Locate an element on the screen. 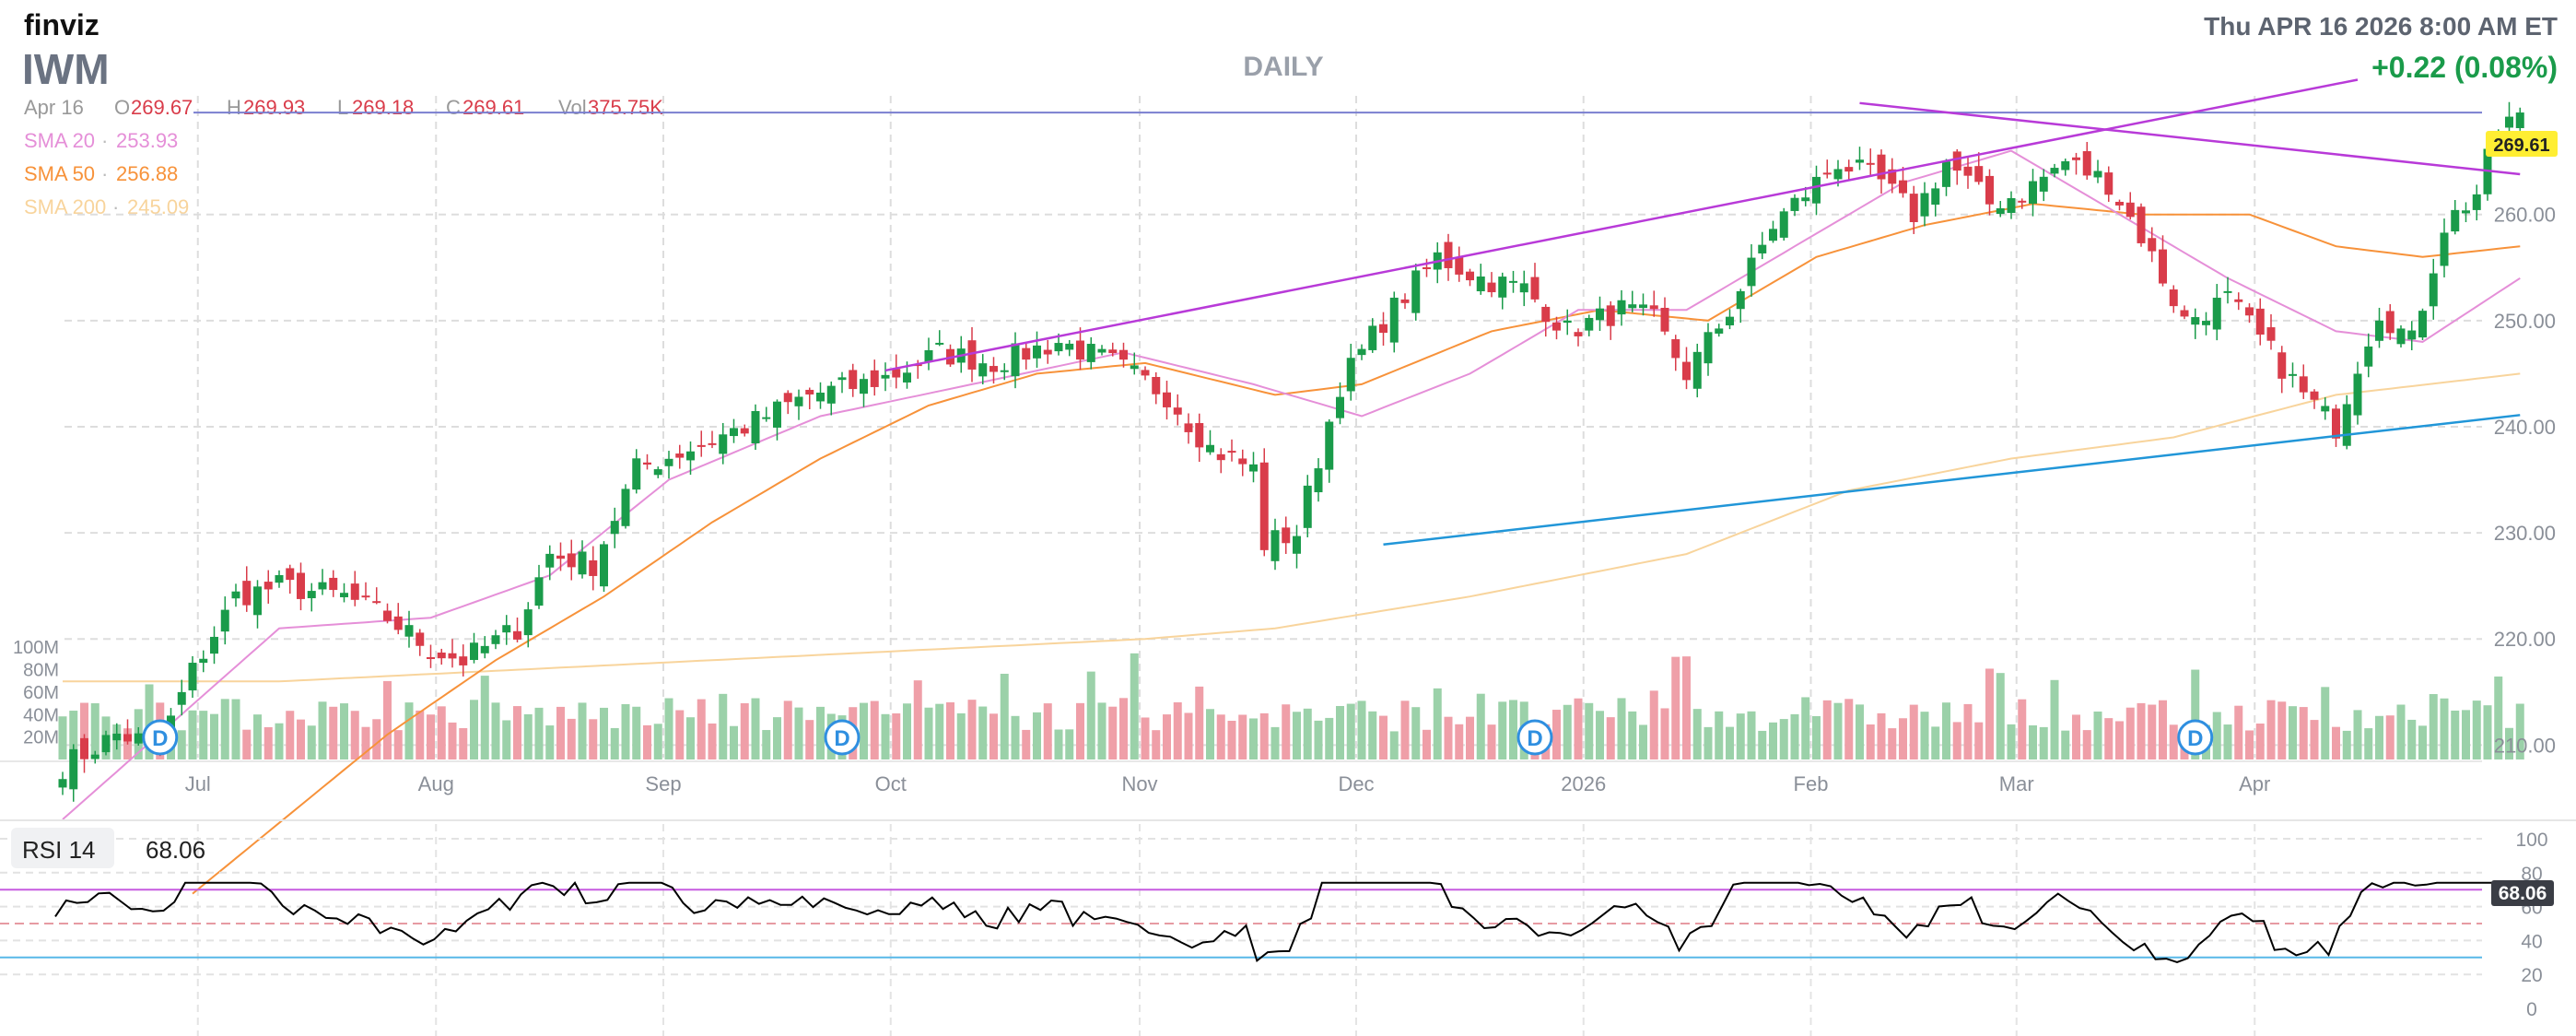 The height and width of the screenshot is (1036, 2576). finviz-logo: finviz is located at coordinates (62, 24).